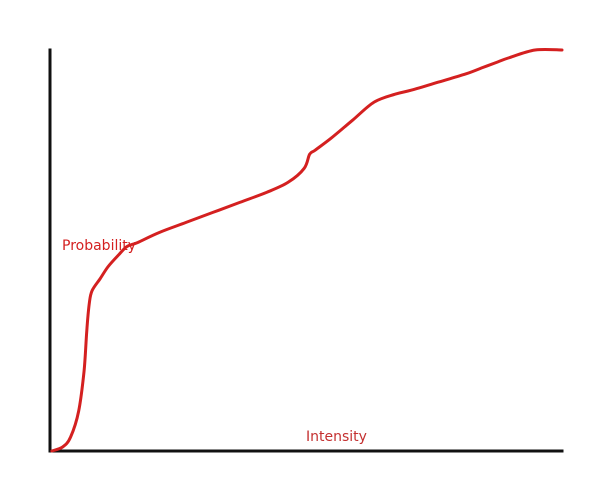 This screenshot has height=500, width=612. Describe the element at coordinates (336, 437) in the screenshot. I see `x-axis-label: Intensity` at that location.